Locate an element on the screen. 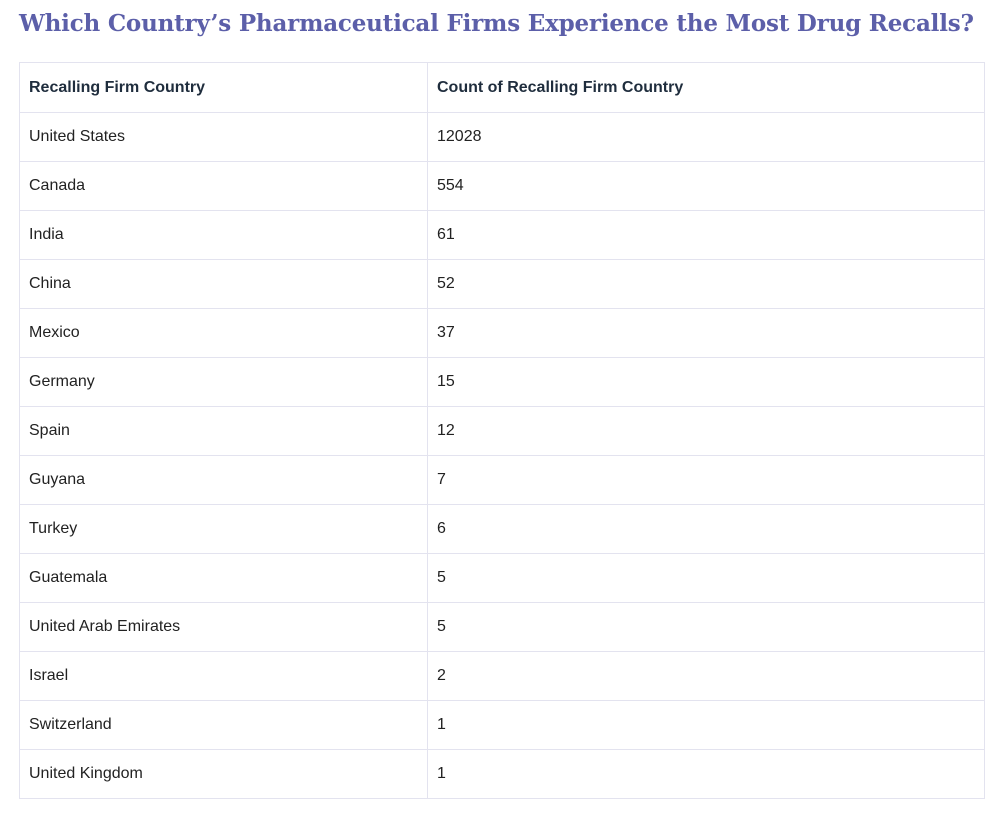 This screenshot has height=829, width=1002. count-cell: 554 is located at coordinates (706, 186).